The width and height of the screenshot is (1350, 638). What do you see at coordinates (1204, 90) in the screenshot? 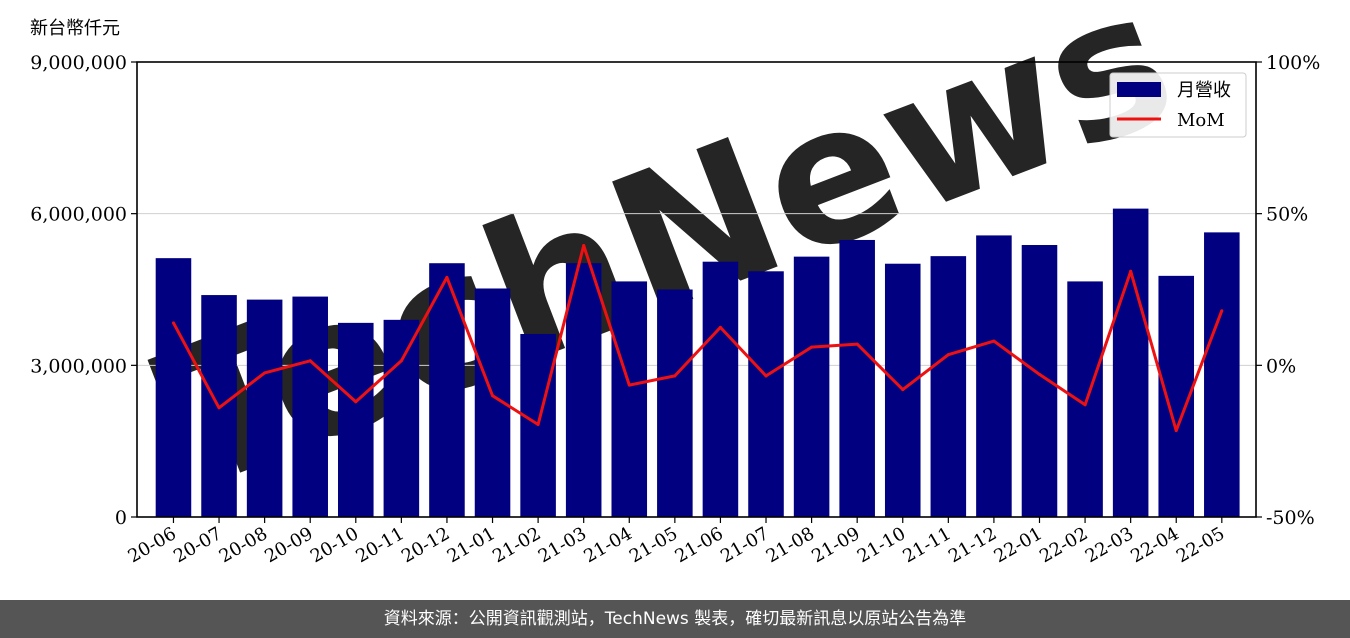
I see `legend-bar-label: 月營收` at bounding box center [1204, 90].